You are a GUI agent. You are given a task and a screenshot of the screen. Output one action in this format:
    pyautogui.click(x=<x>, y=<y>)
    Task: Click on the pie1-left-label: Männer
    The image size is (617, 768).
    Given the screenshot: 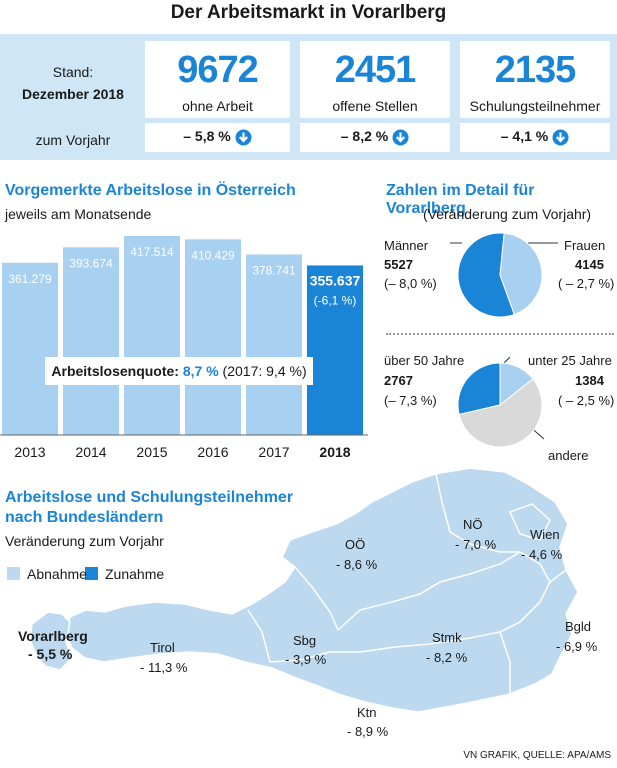 What is the action you would take?
    pyautogui.click(x=406, y=245)
    